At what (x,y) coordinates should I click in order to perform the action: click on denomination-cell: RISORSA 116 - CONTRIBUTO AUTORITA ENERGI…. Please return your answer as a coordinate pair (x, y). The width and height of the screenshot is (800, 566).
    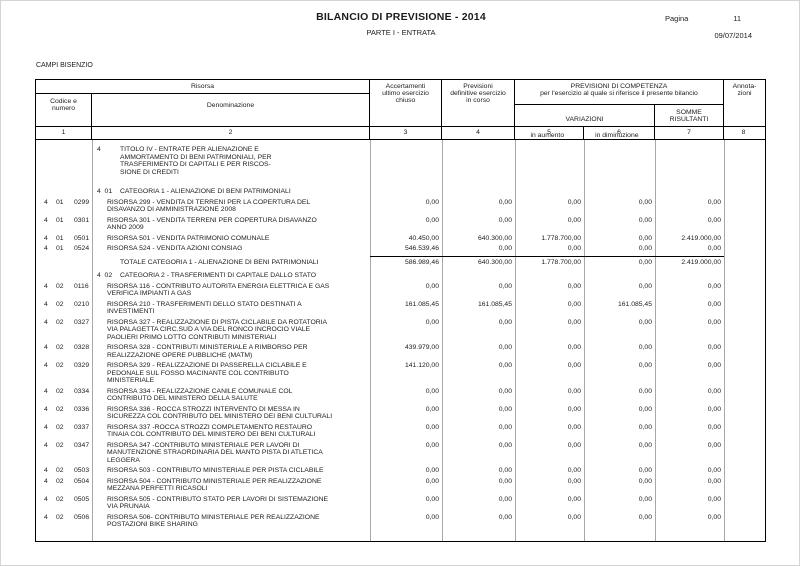
    Looking at the image, I should click on (231, 290).